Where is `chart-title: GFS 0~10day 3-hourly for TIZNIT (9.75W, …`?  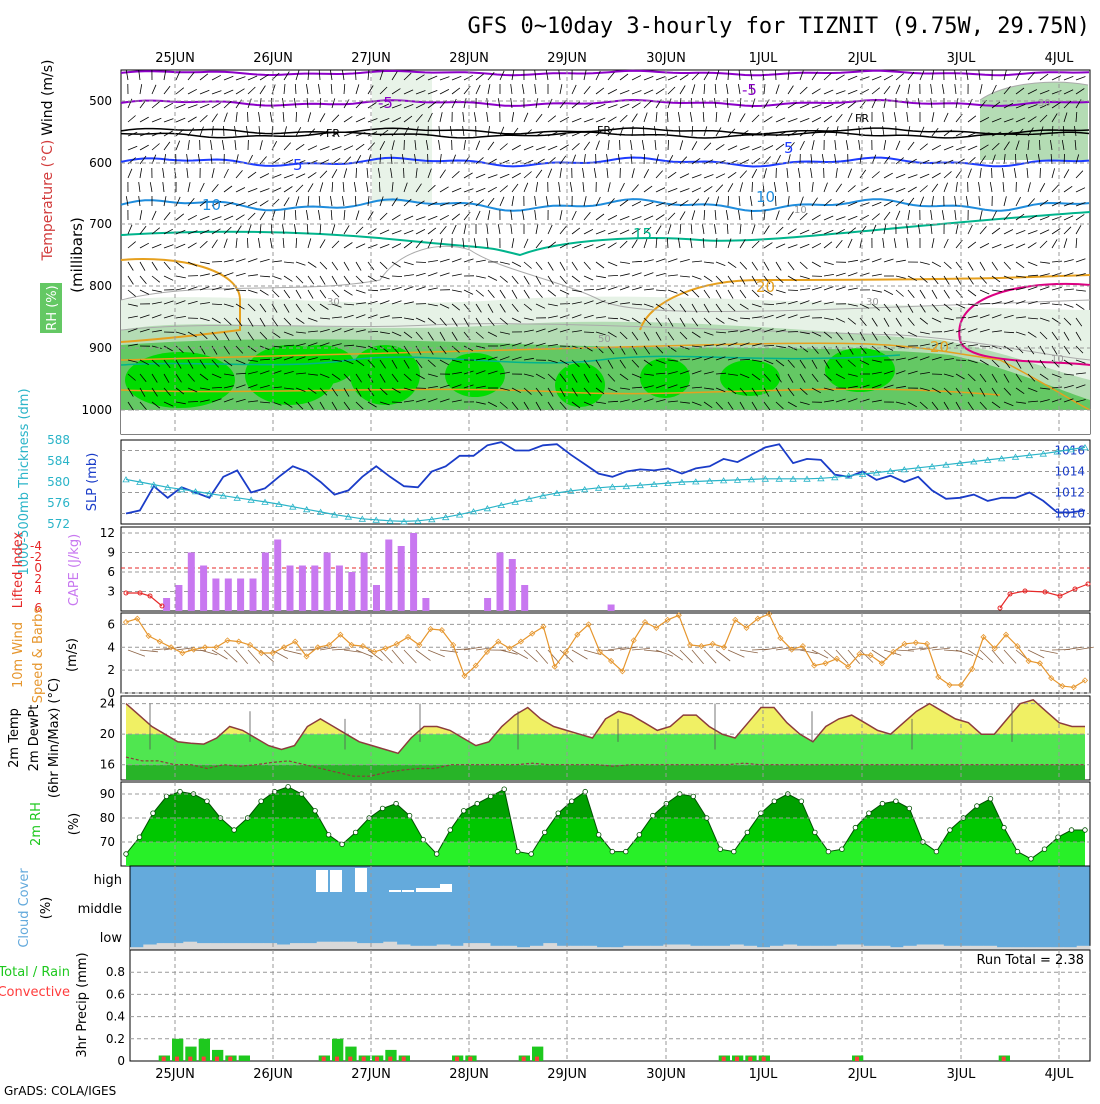
chart-title: GFS 0~10day 3-hourly for TIZNIT (9.75W, … is located at coordinates (778, 26).